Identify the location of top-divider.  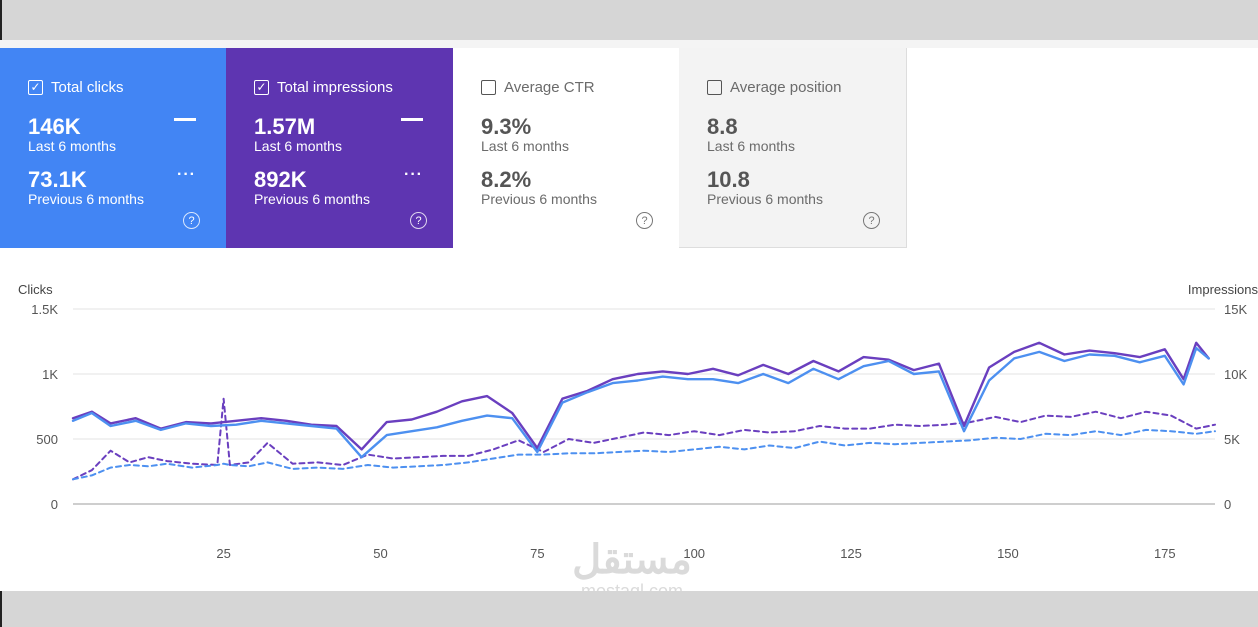
(629, 44).